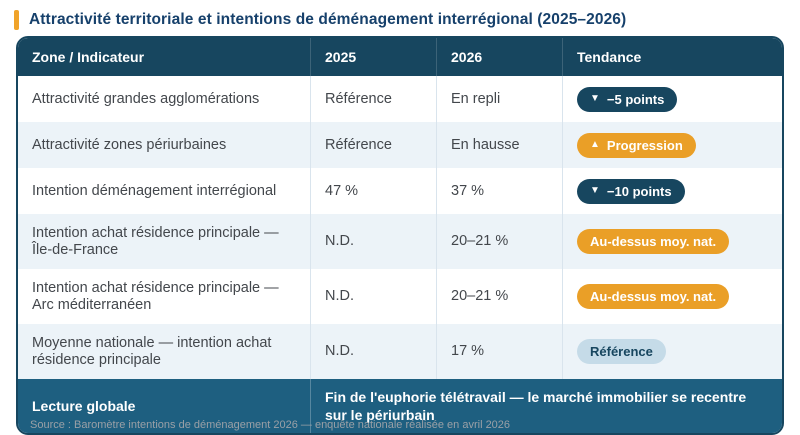 The image size is (800, 435). I want to click on value-2026-cell: En hausse, so click(499, 145).